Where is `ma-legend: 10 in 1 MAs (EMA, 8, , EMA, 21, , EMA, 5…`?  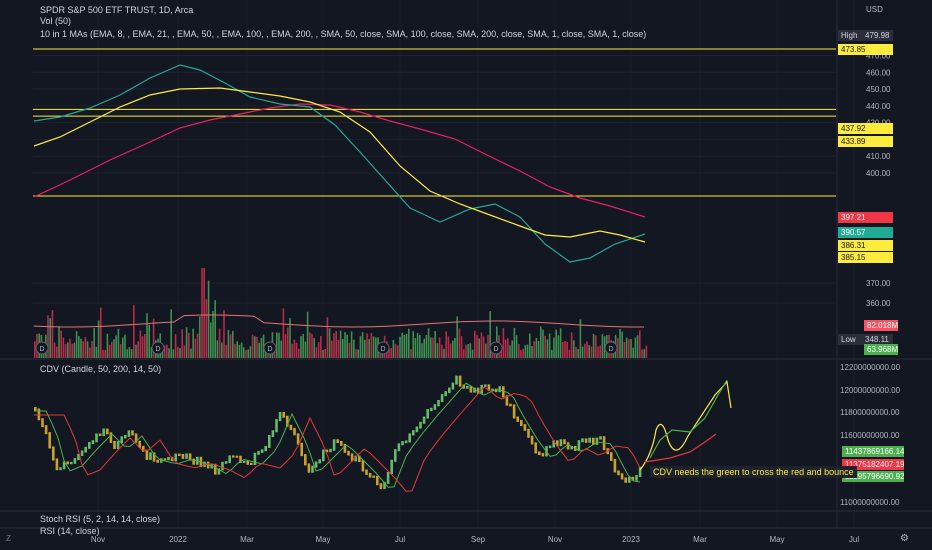 ma-legend: 10 in 1 MAs (EMA, 8, , EMA, 21, , EMA, 5… is located at coordinates (343, 34).